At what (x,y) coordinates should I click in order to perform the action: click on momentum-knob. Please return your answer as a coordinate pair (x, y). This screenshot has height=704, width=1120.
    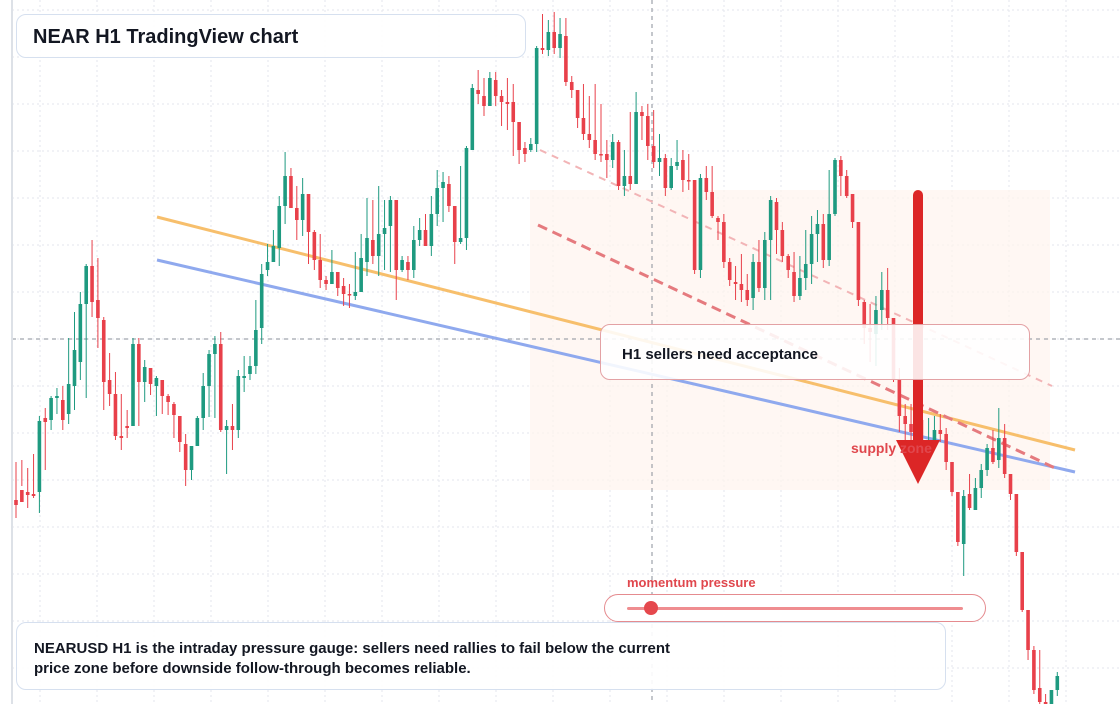
    Looking at the image, I should click on (650, 608).